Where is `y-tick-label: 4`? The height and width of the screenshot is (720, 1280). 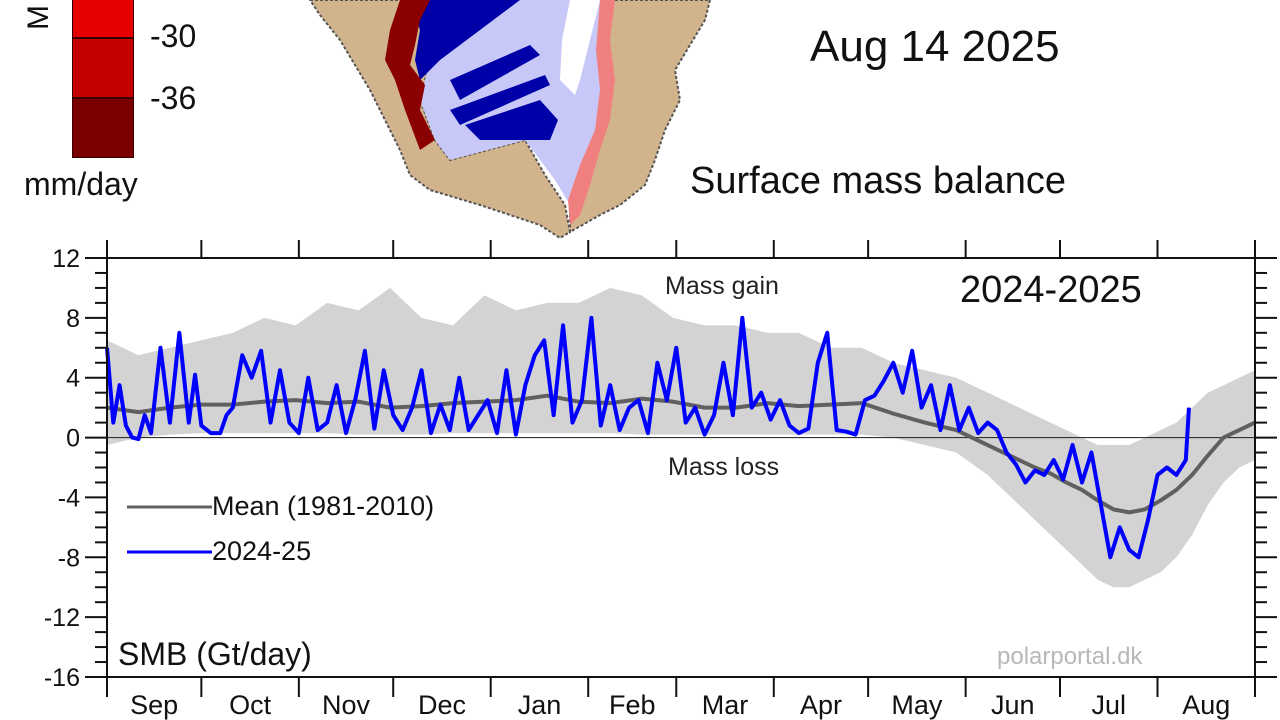
y-tick-label: 4 is located at coordinates (73, 379).